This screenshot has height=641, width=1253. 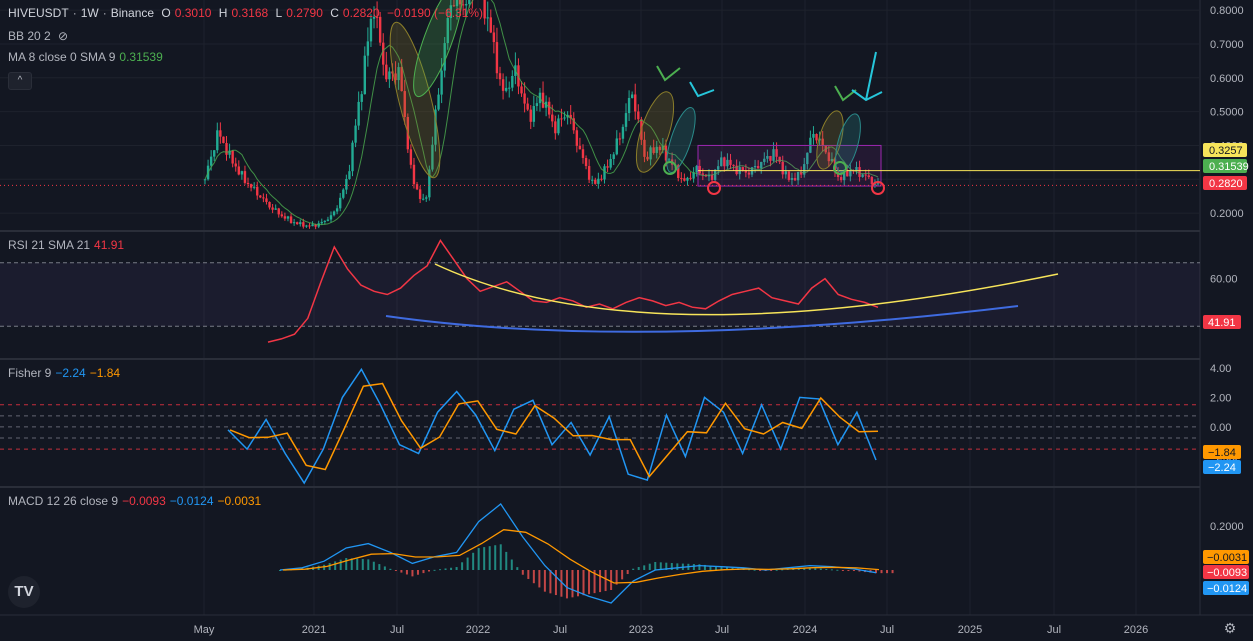 What do you see at coordinates (136, 501) in the screenshot?
I see `macd-indicator-label: MACD 12 26 close 9 −0.0093 −0.0124 −0.0031` at bounding box center [136, 501].